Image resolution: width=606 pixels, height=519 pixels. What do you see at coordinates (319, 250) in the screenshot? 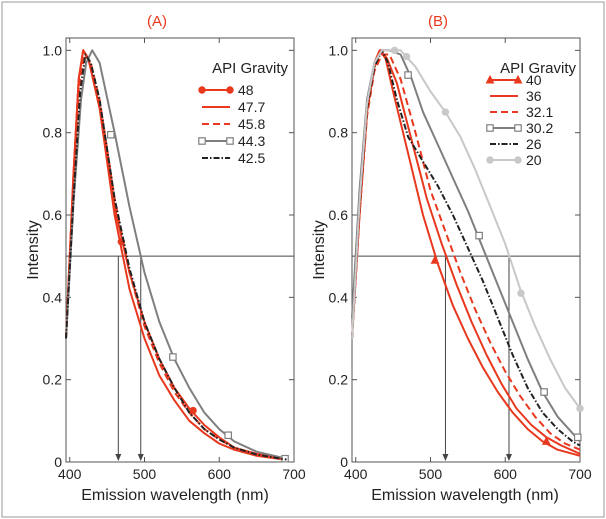
I see `panel-b-y-axis-label: Intensity` at bounding box center [319, 250].